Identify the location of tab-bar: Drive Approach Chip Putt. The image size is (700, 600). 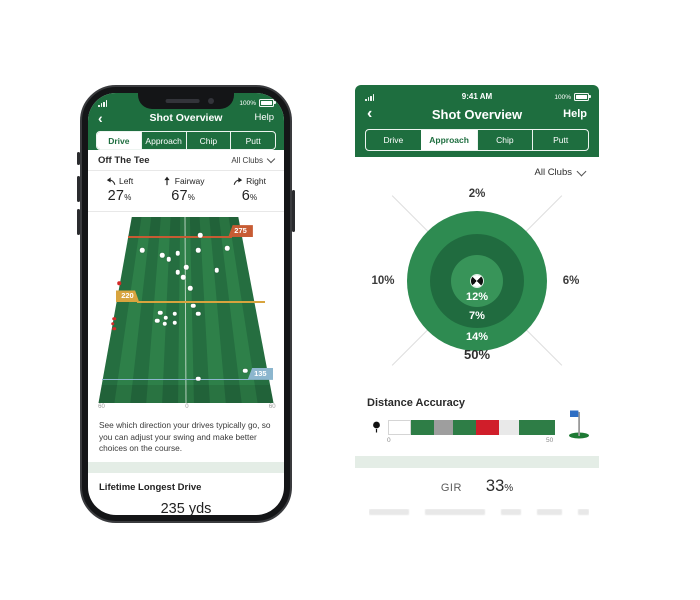
(186, 140).